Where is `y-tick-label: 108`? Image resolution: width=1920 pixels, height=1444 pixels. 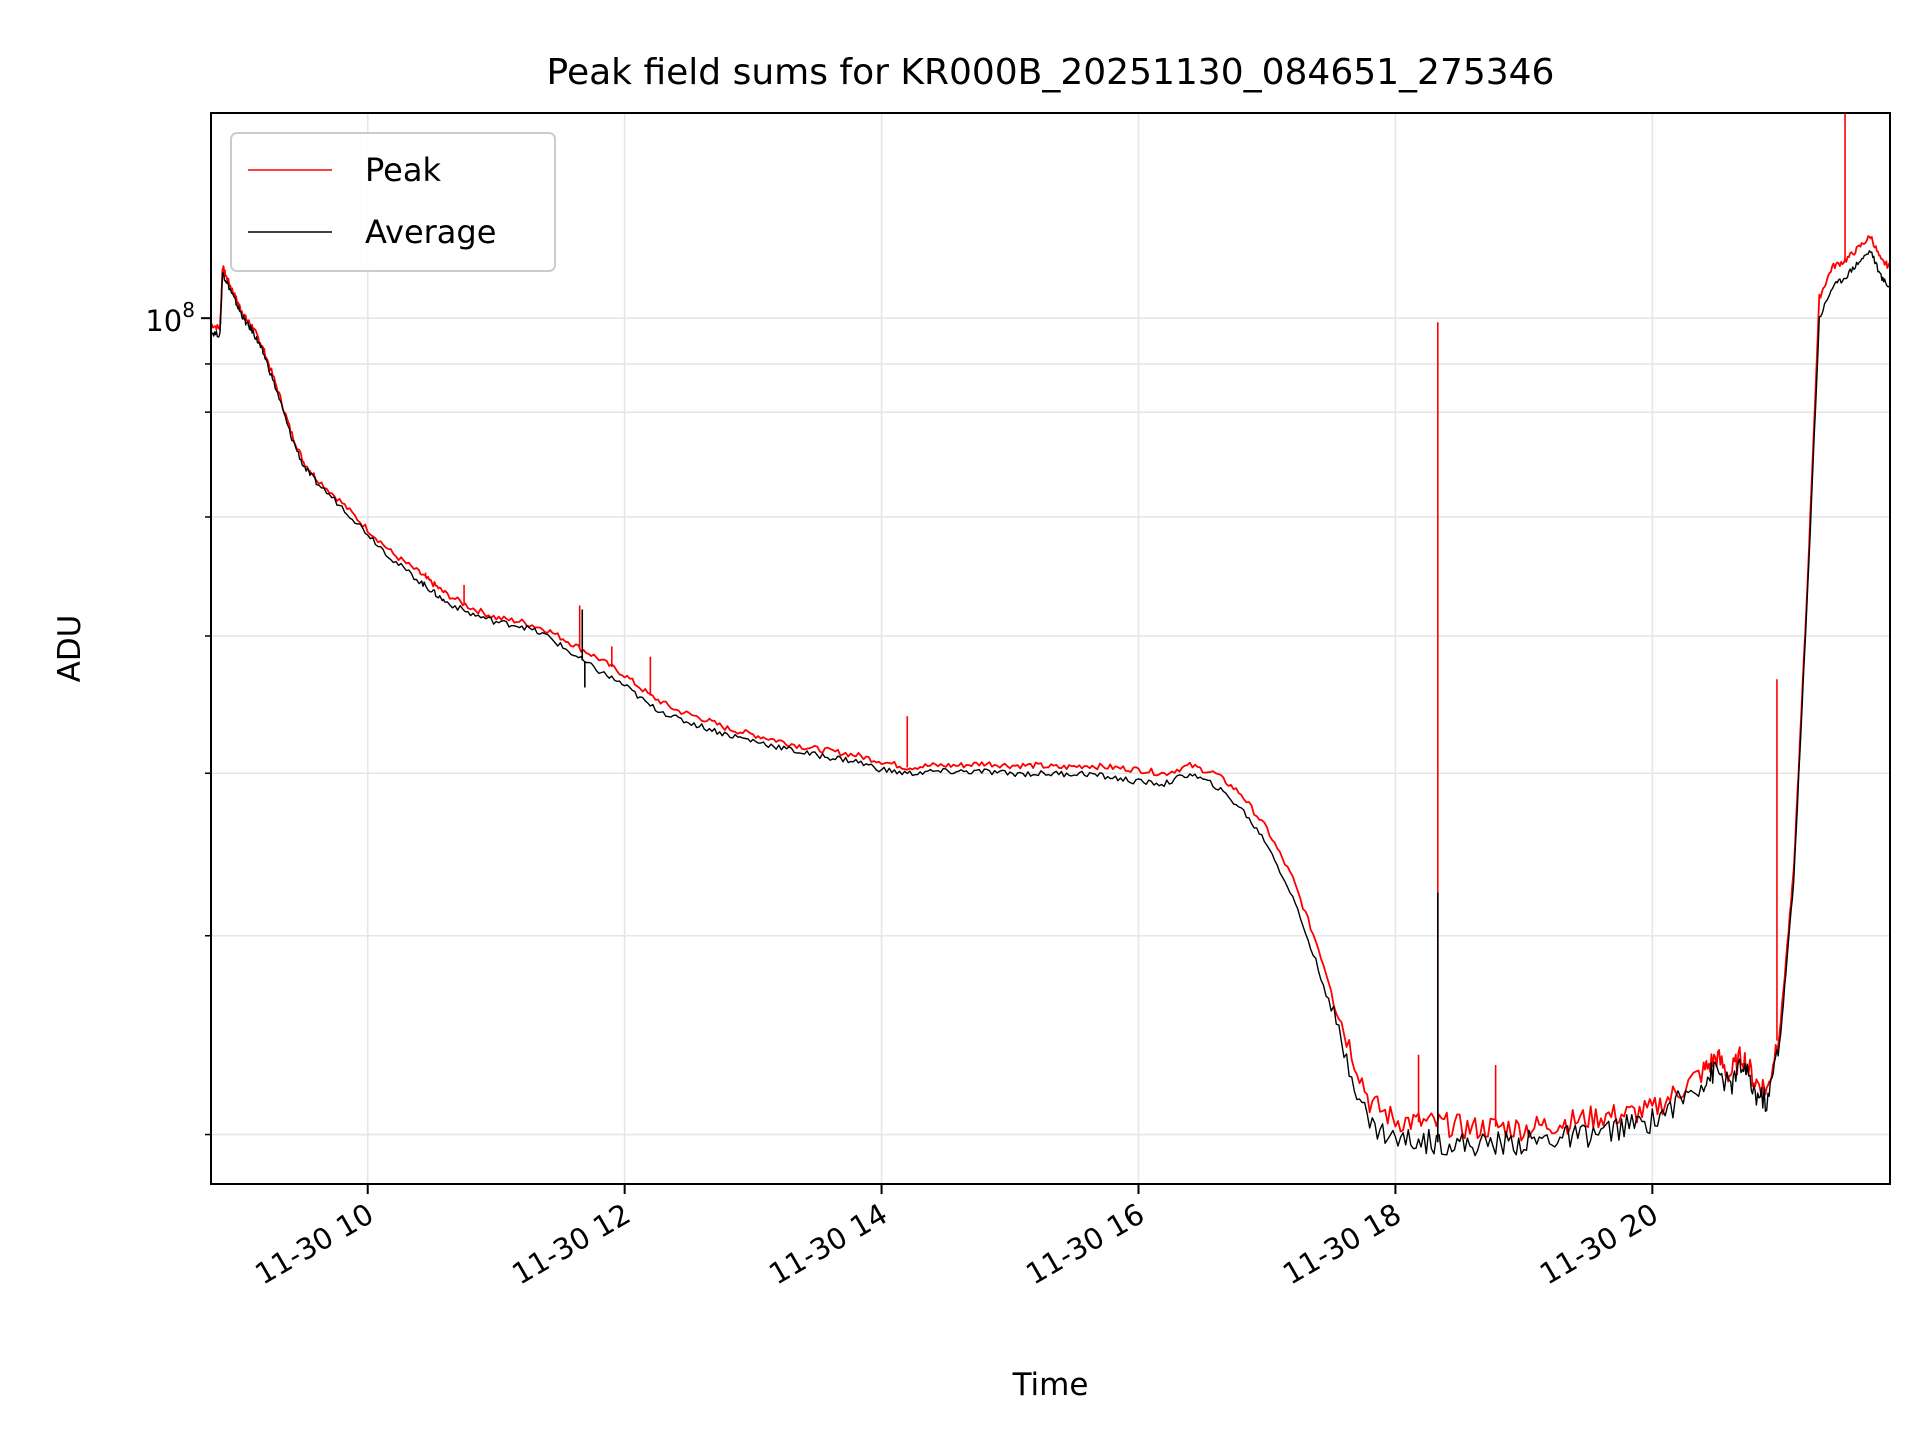
y-tick-label: 108 is located at coordinates (170, 318).